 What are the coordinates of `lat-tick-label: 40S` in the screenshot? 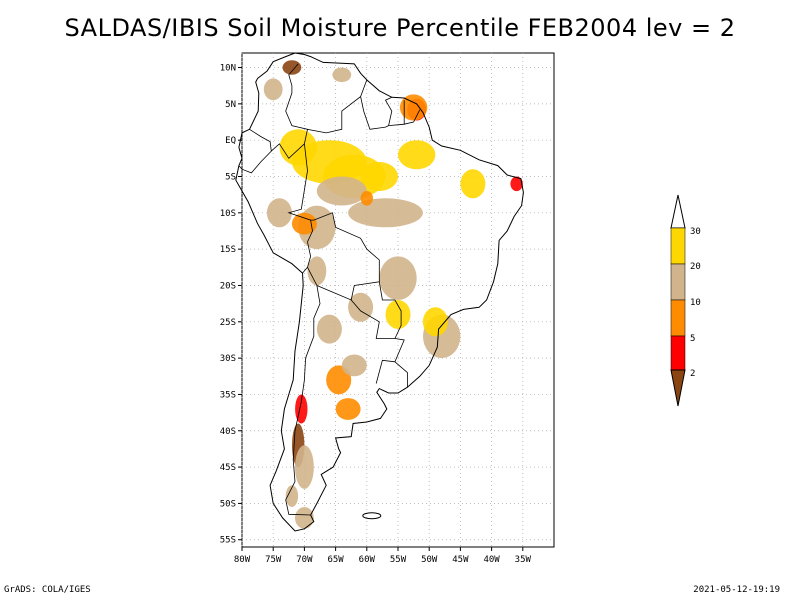 It's located at (228, 432).